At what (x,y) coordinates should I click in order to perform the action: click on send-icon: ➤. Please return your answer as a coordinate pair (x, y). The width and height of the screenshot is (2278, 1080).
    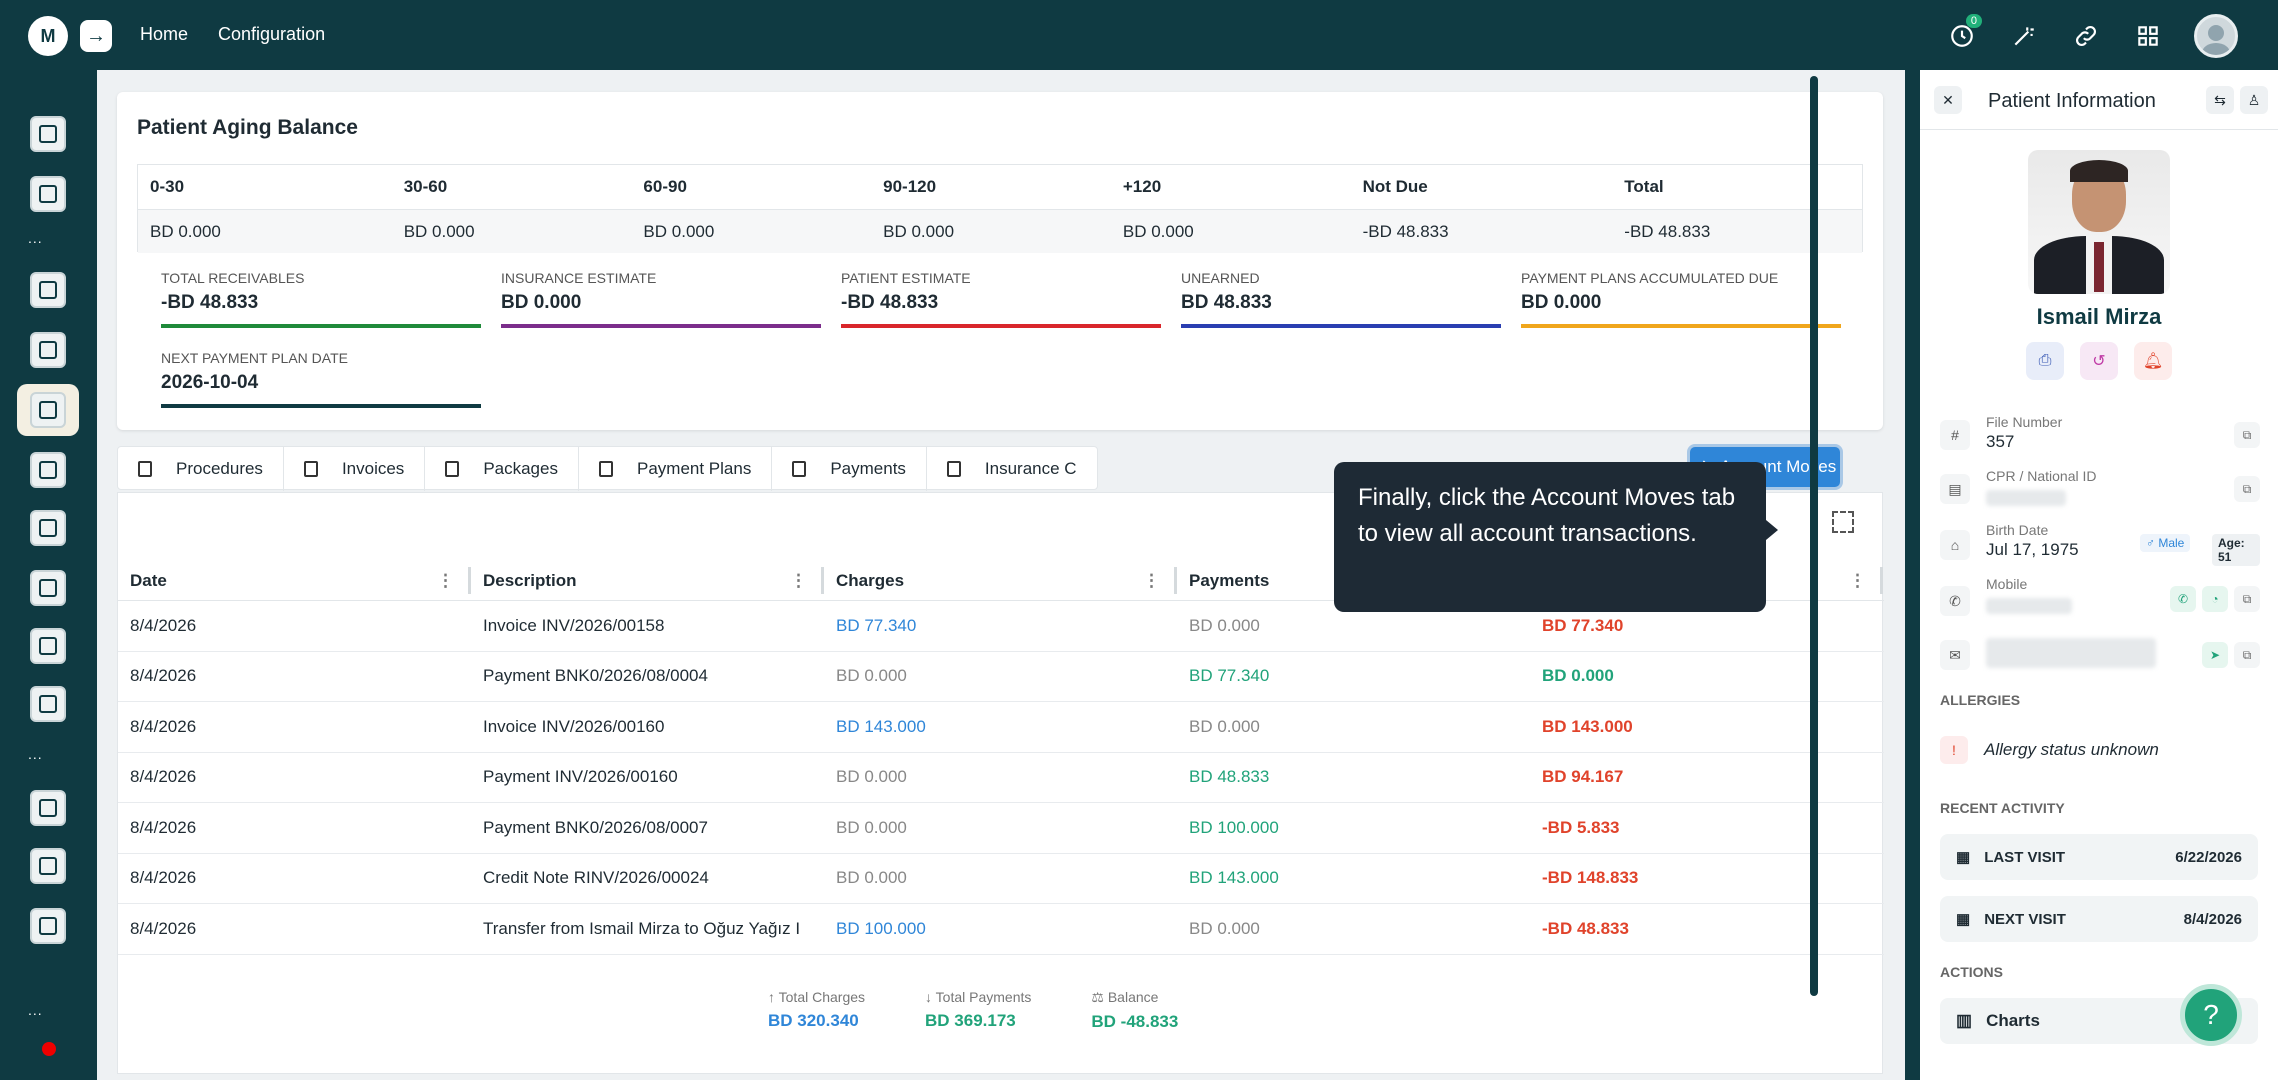
    Looking at the image, I should click on (2215, 655).